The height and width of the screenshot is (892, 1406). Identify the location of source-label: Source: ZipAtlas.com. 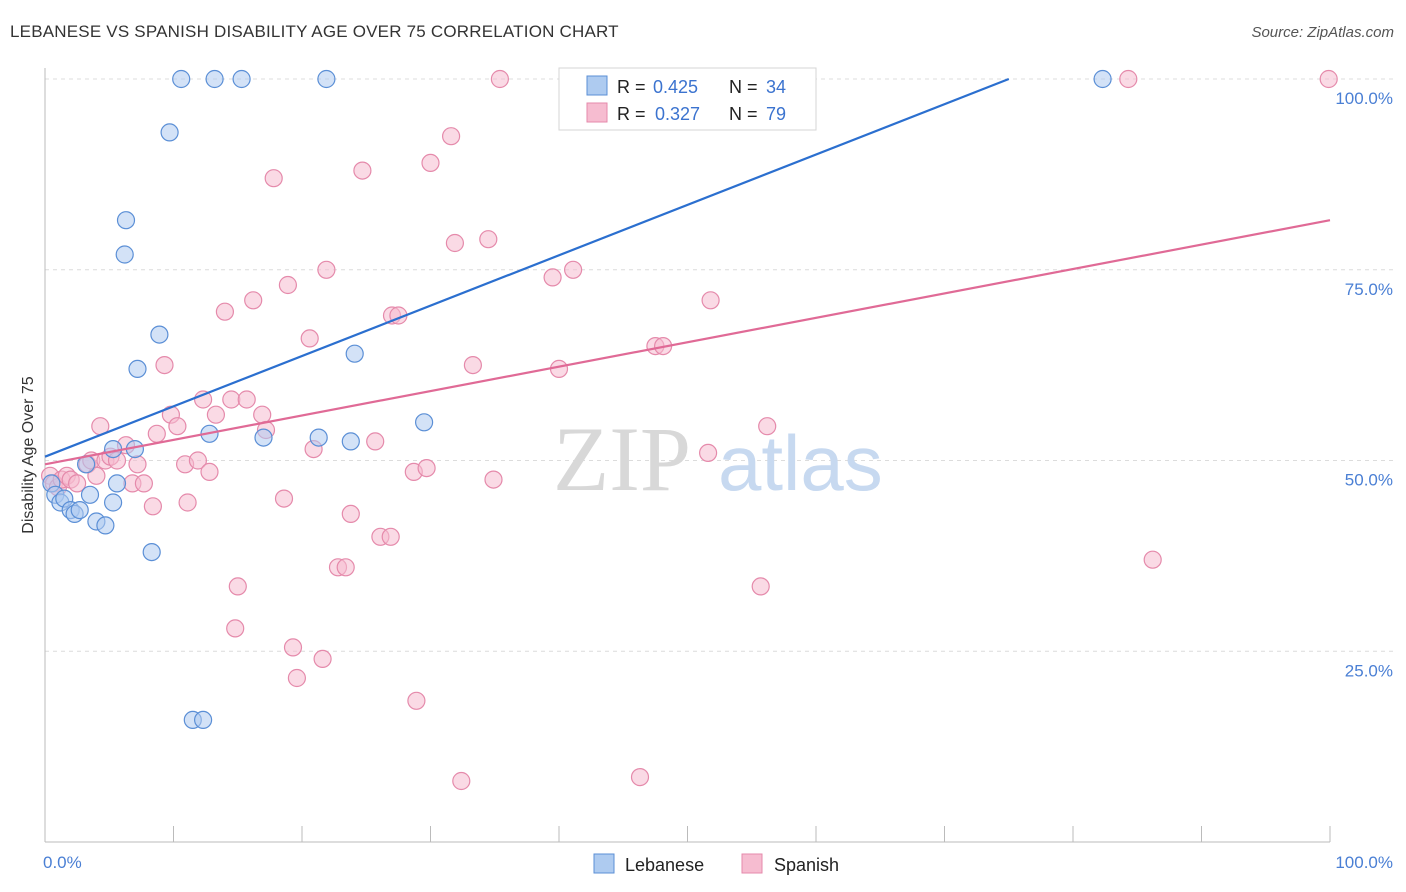
(1322, 32).